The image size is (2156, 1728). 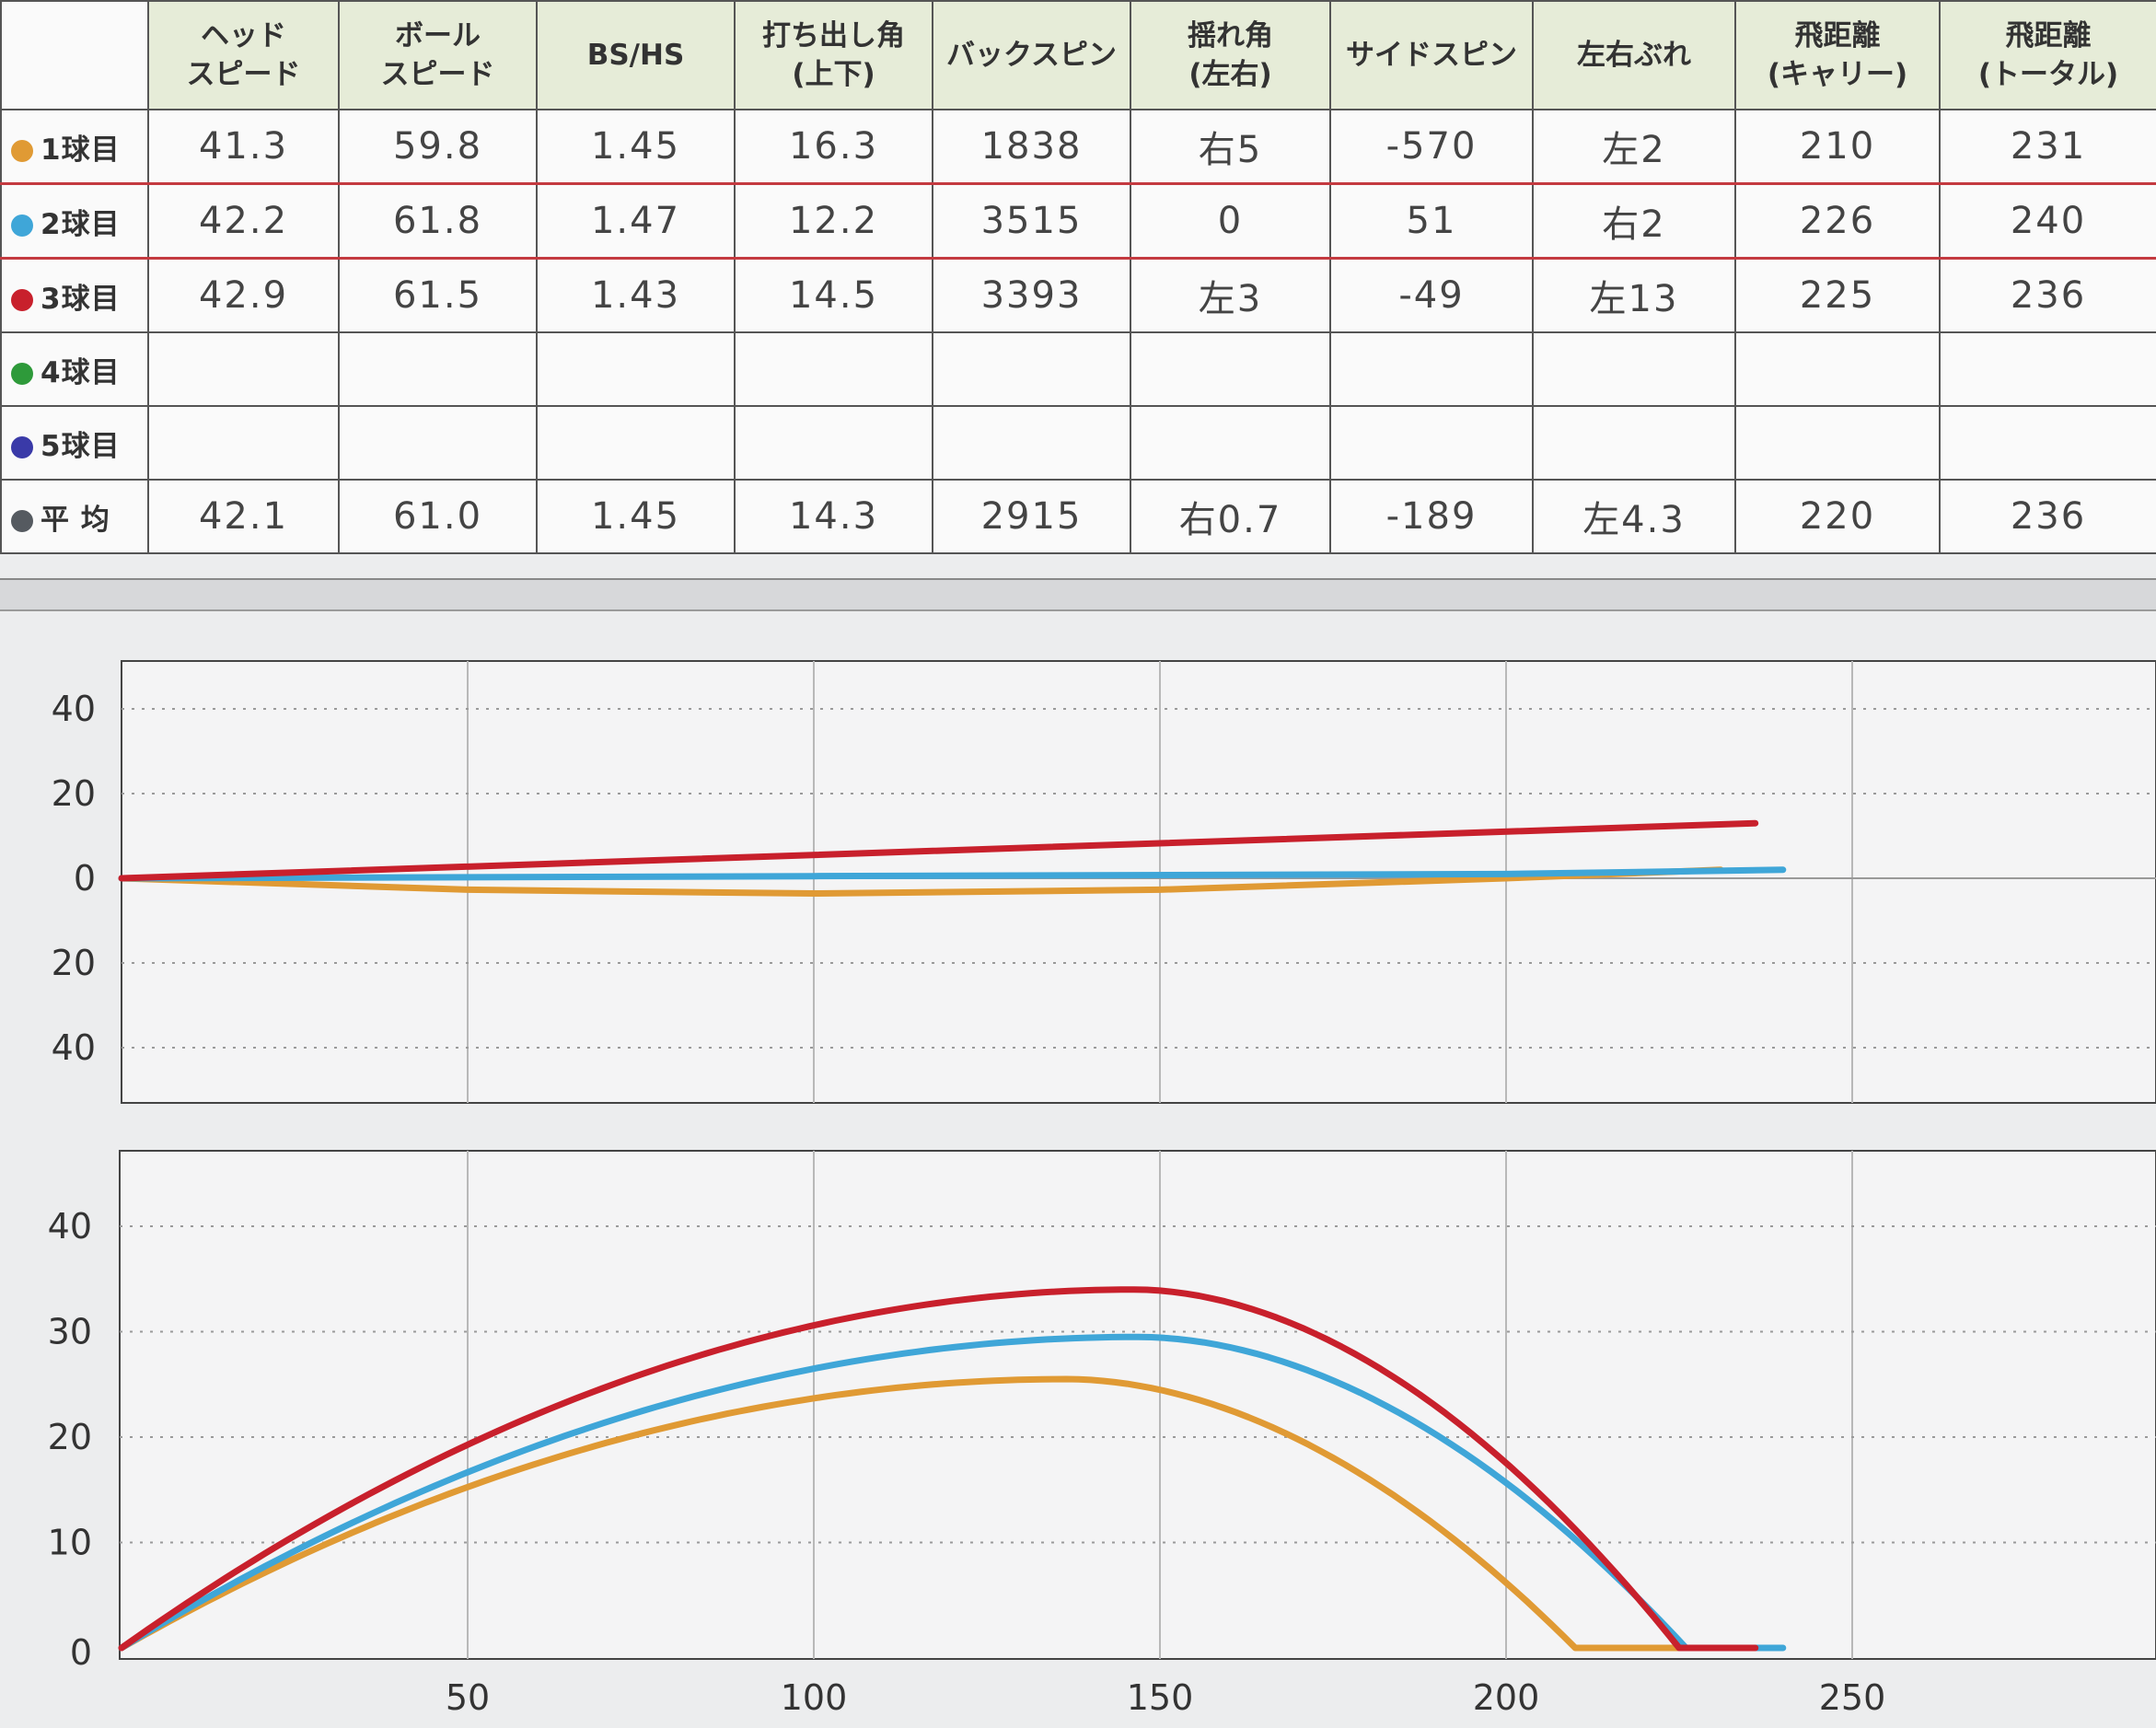 What do you see at coordinates (815, 1697) in the screenshot?
I see `side-x-tick-label: 100` at bounding box center [815, 1697].